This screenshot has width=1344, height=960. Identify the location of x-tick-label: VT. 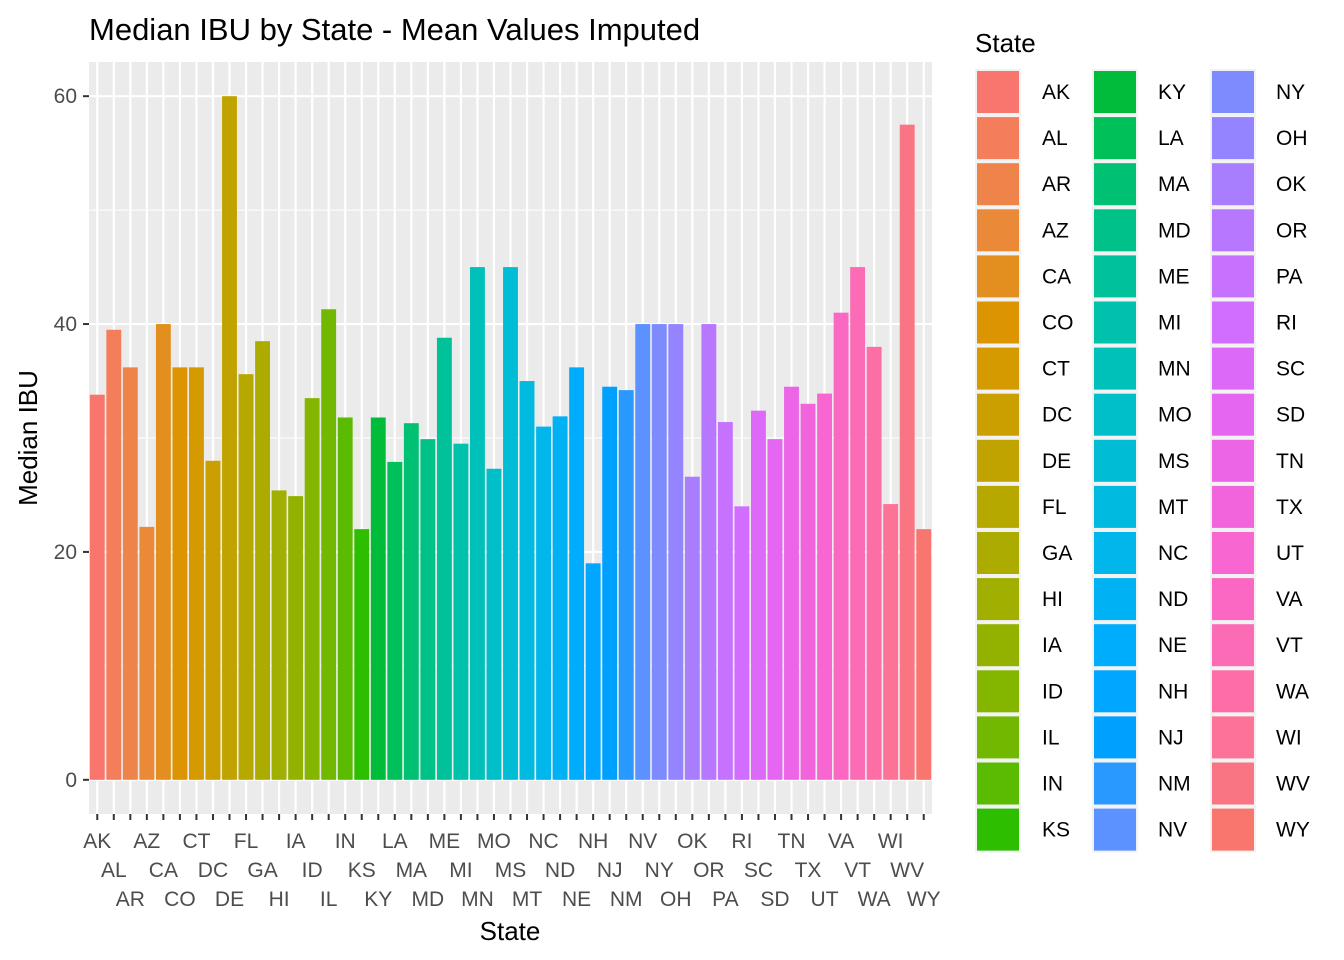
(857, 870).